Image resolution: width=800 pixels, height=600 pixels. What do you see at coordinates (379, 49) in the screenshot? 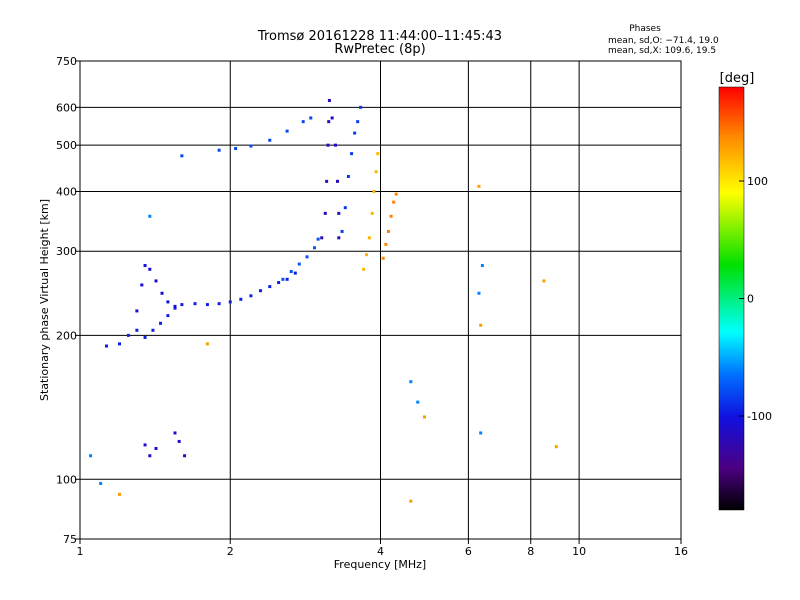
I see `chart-subtitle: RwPretec (8p)` at bounding box center [379, 49].